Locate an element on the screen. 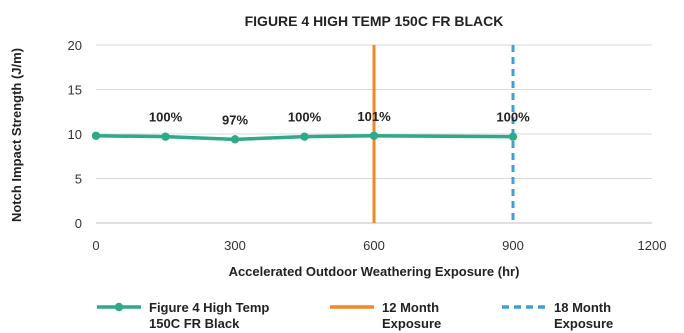  x-tick-label: 900 is located at coordinates (513, 245).